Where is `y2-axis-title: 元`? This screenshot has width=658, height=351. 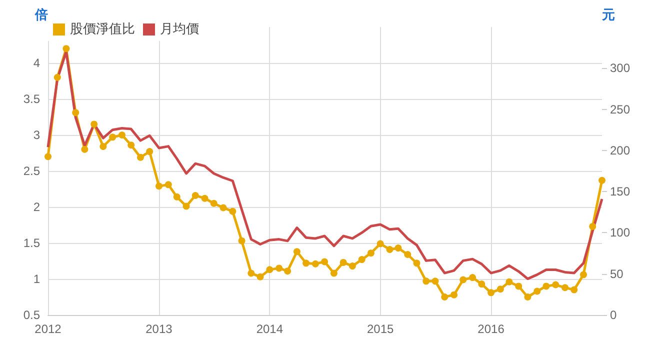
y2-axis-title: 元 is located at coordinates (608, 14).